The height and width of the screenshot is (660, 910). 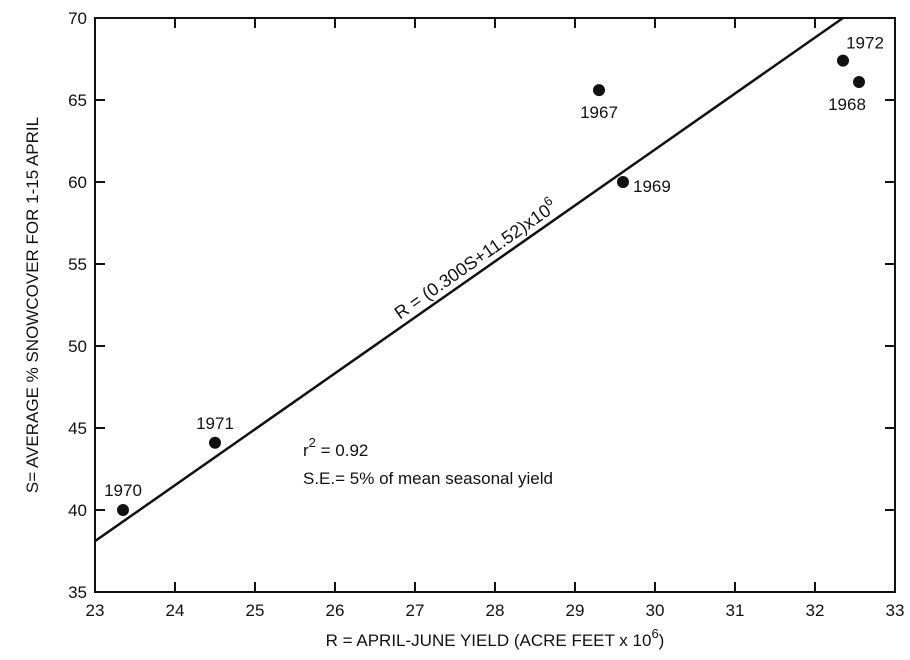 I want to click on r-squared-exponent: 2, so click(x=312, y=442).